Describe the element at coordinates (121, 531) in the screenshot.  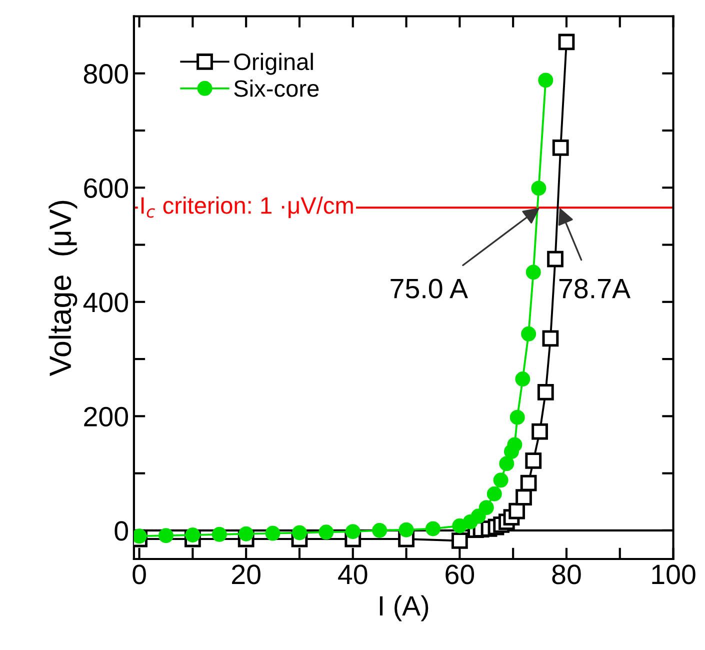
I see `y-tick-label: 0` at that location.